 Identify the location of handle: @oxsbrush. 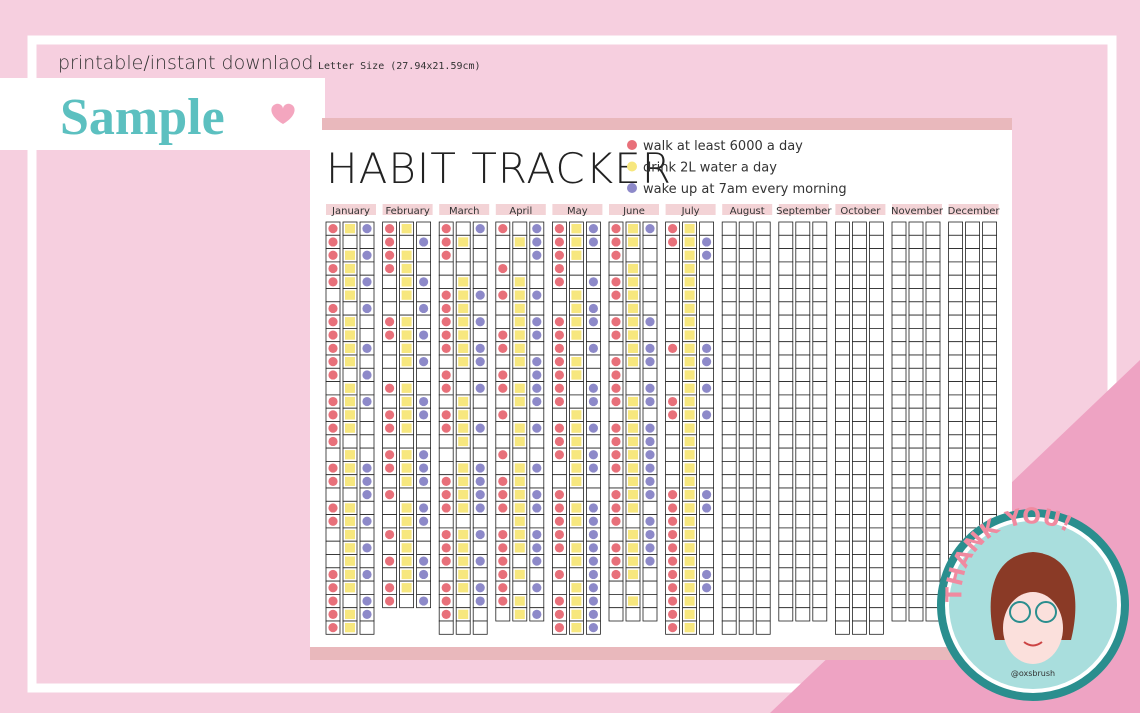
(1033, 673).